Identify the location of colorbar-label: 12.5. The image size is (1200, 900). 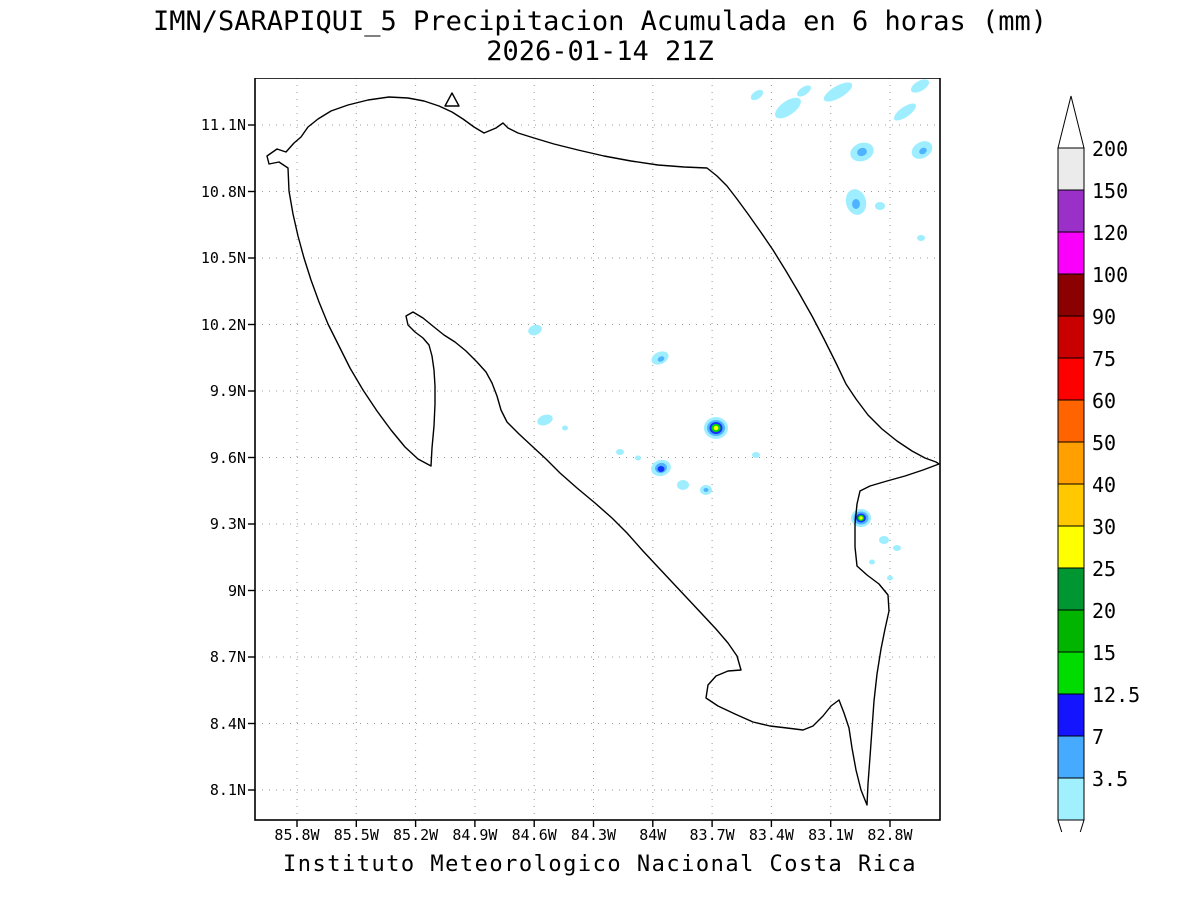
(1116, 695).